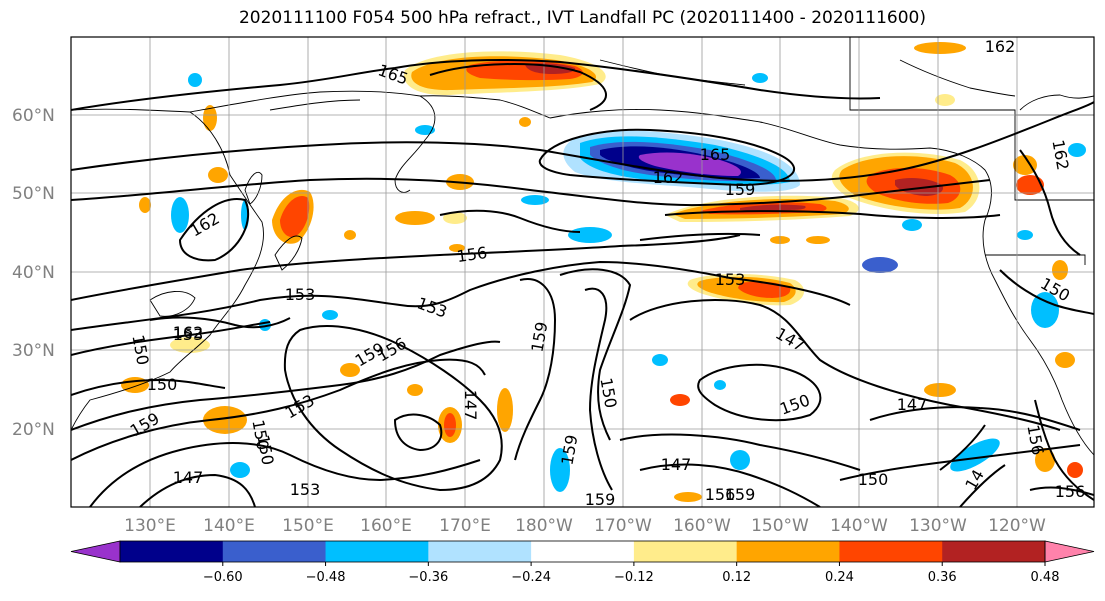 This screenshot has width=1105, height=601. What do you see at coordinates (942, 577) in the screenshot?
I see `colorbar-tick-label: 0.36` at bounding box center [942, 577].